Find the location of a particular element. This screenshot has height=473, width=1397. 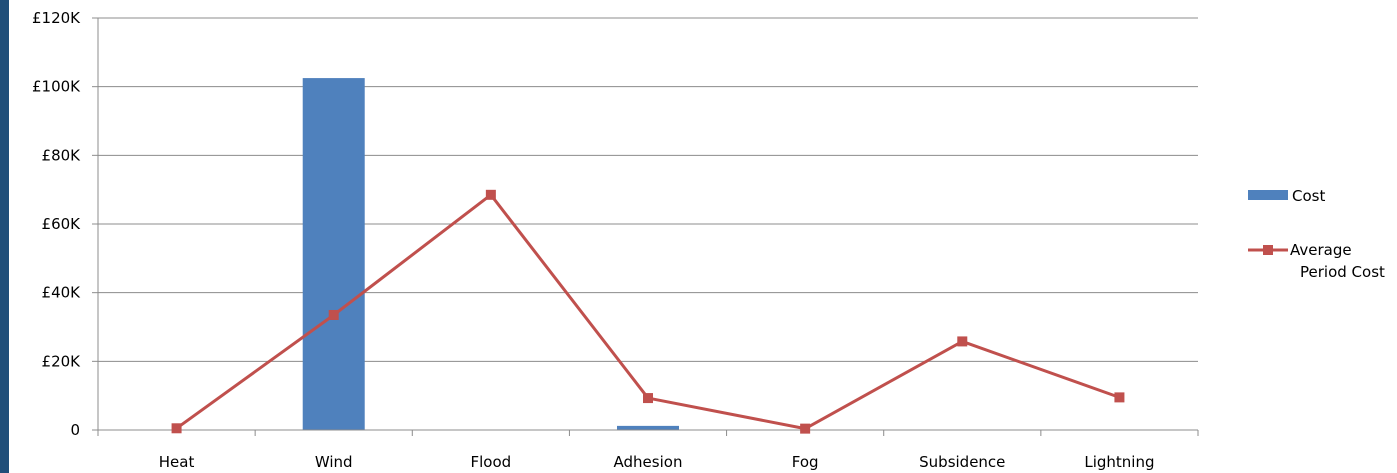

y-tick-labels: 0 £20K £40K £60K £80K £100K £120K is located at coordinates (56, 224).